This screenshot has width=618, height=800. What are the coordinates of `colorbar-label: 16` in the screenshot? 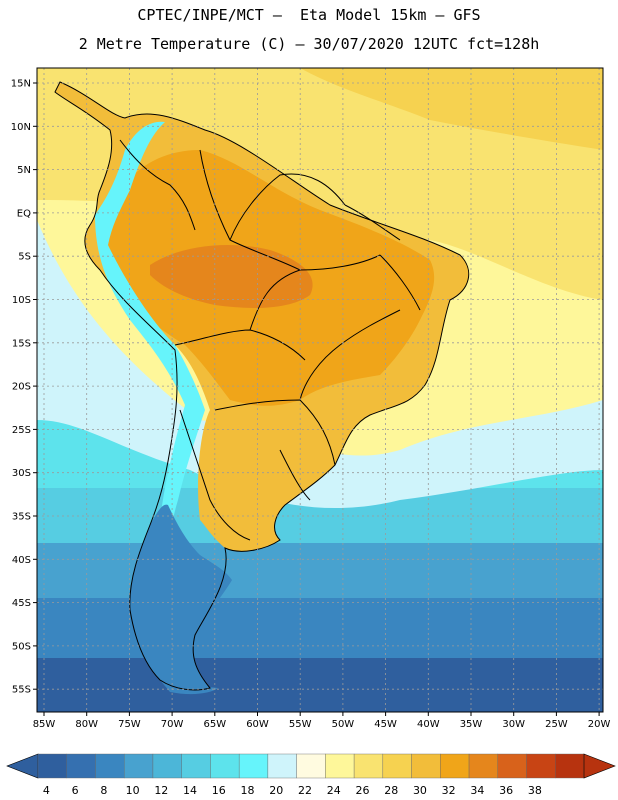 It's located at (219, 790).